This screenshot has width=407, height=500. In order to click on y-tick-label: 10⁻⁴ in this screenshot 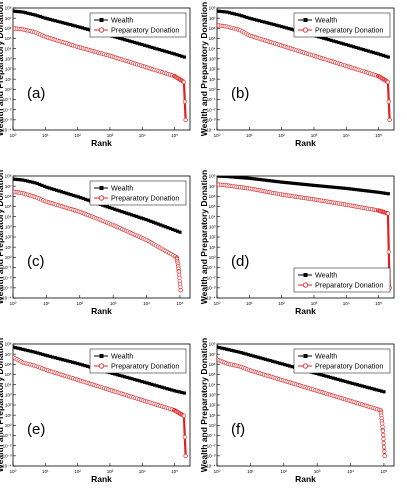, I will do `click(6, 130)`.